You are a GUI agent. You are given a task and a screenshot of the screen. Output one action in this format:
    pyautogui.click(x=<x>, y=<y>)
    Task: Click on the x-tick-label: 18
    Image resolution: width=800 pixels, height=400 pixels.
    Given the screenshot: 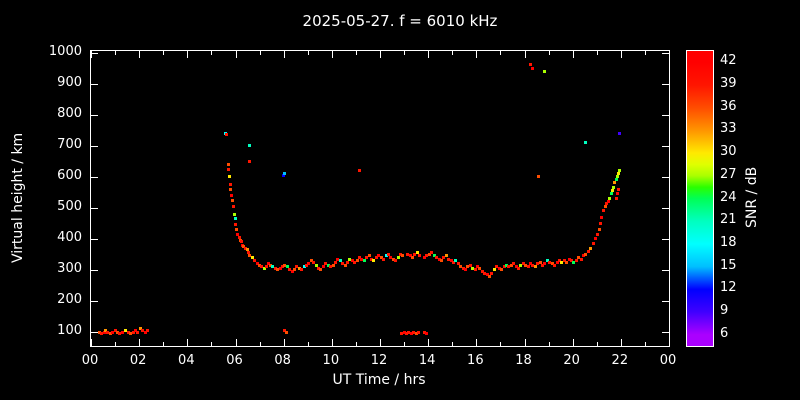 What is the action you would take?
    pyautogui.click(x=523, y=360)
    